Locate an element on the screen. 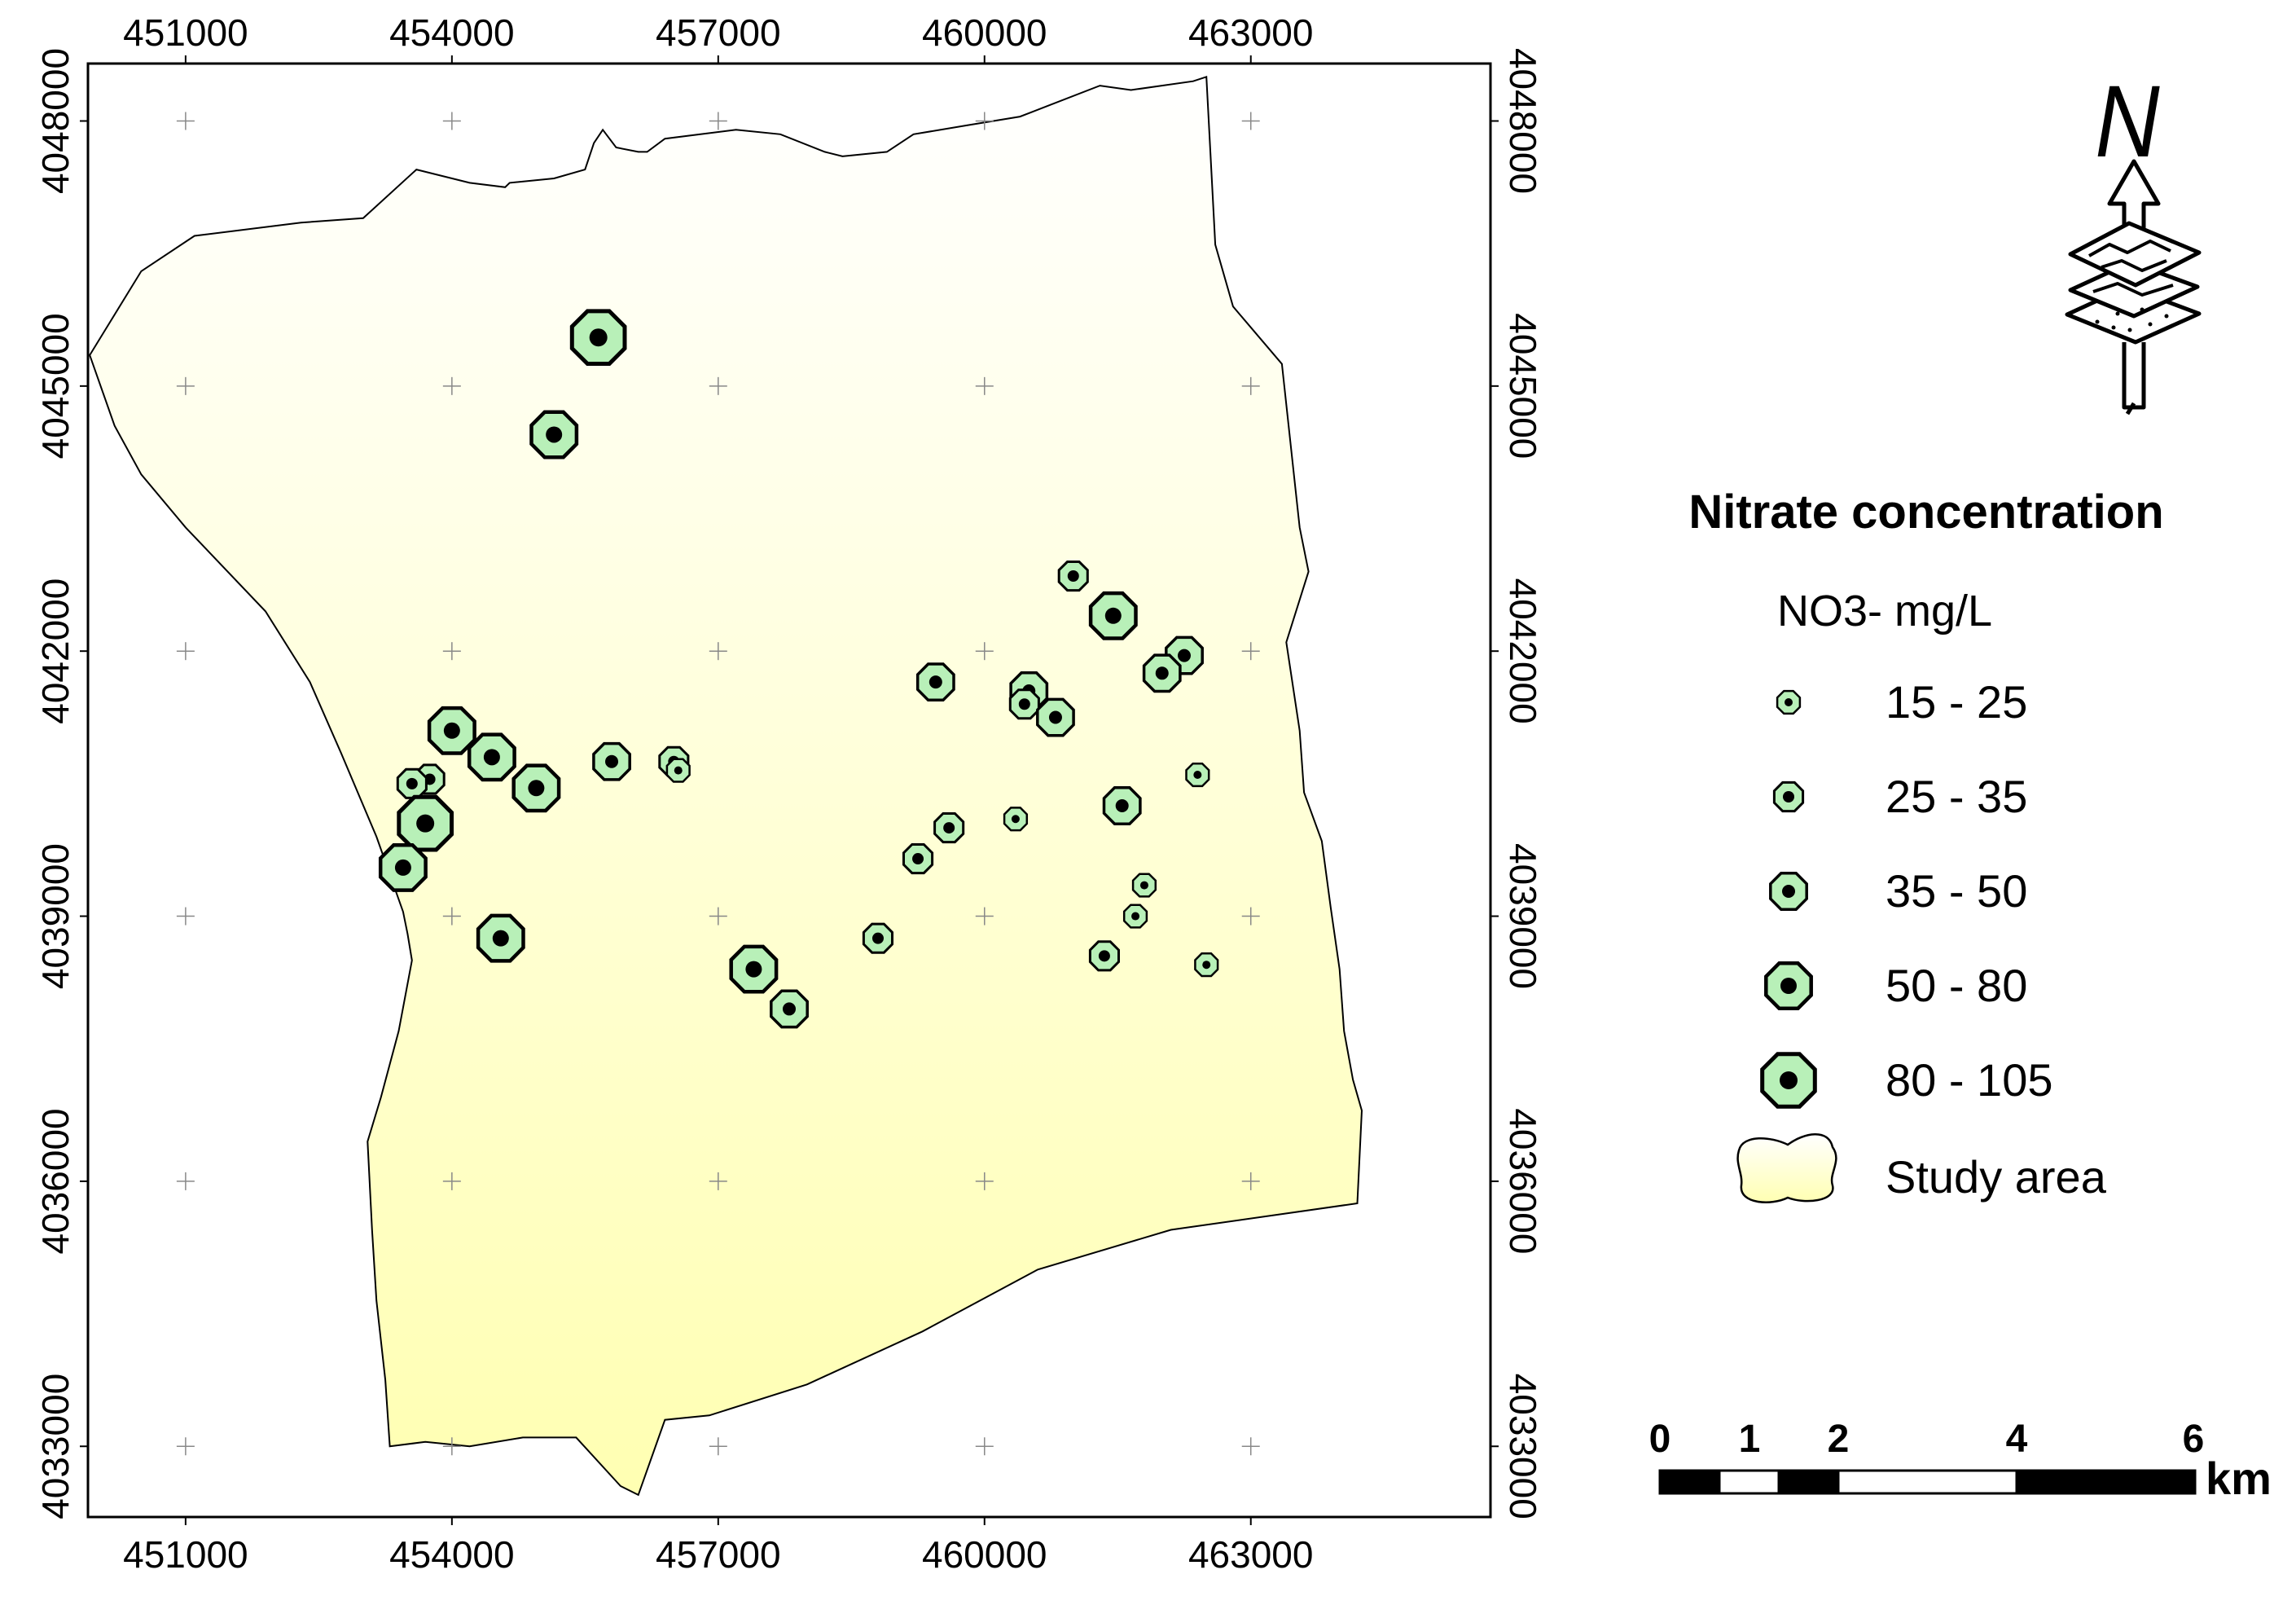 This screenshot has height=1605, width=2296. y-tick-label-left: 4045000 is located at coordinates (55, 386).